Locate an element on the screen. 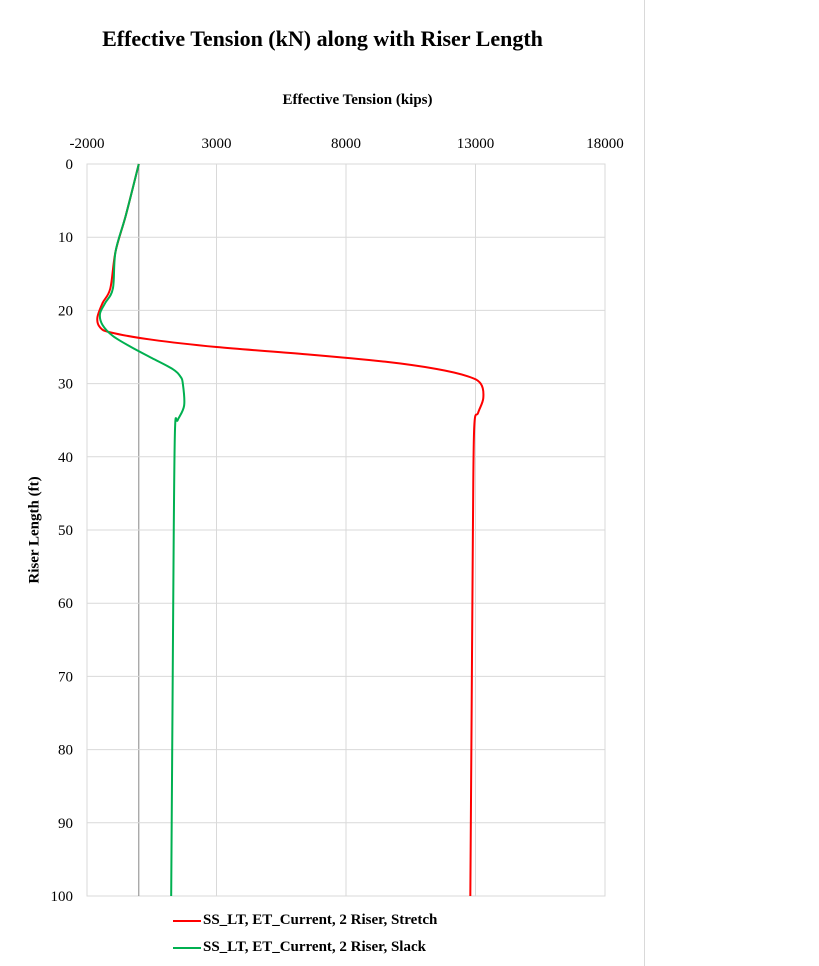  x-tick-label: 13000 is located at coordinates (476, 144).